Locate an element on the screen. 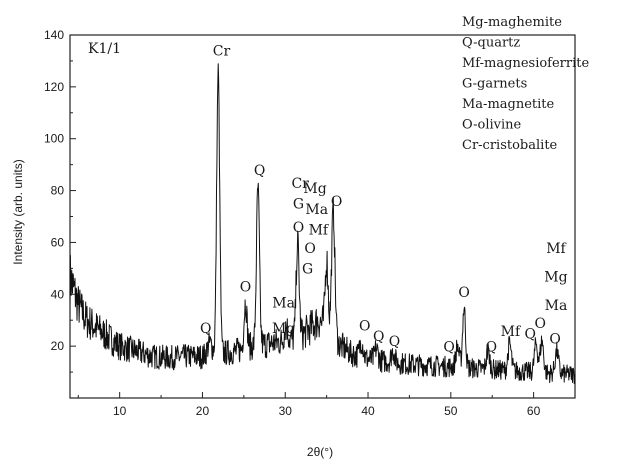 The width and height of the screenshot is (618, 469). y-tick-label: 140 is located at coordinates (54, 35).